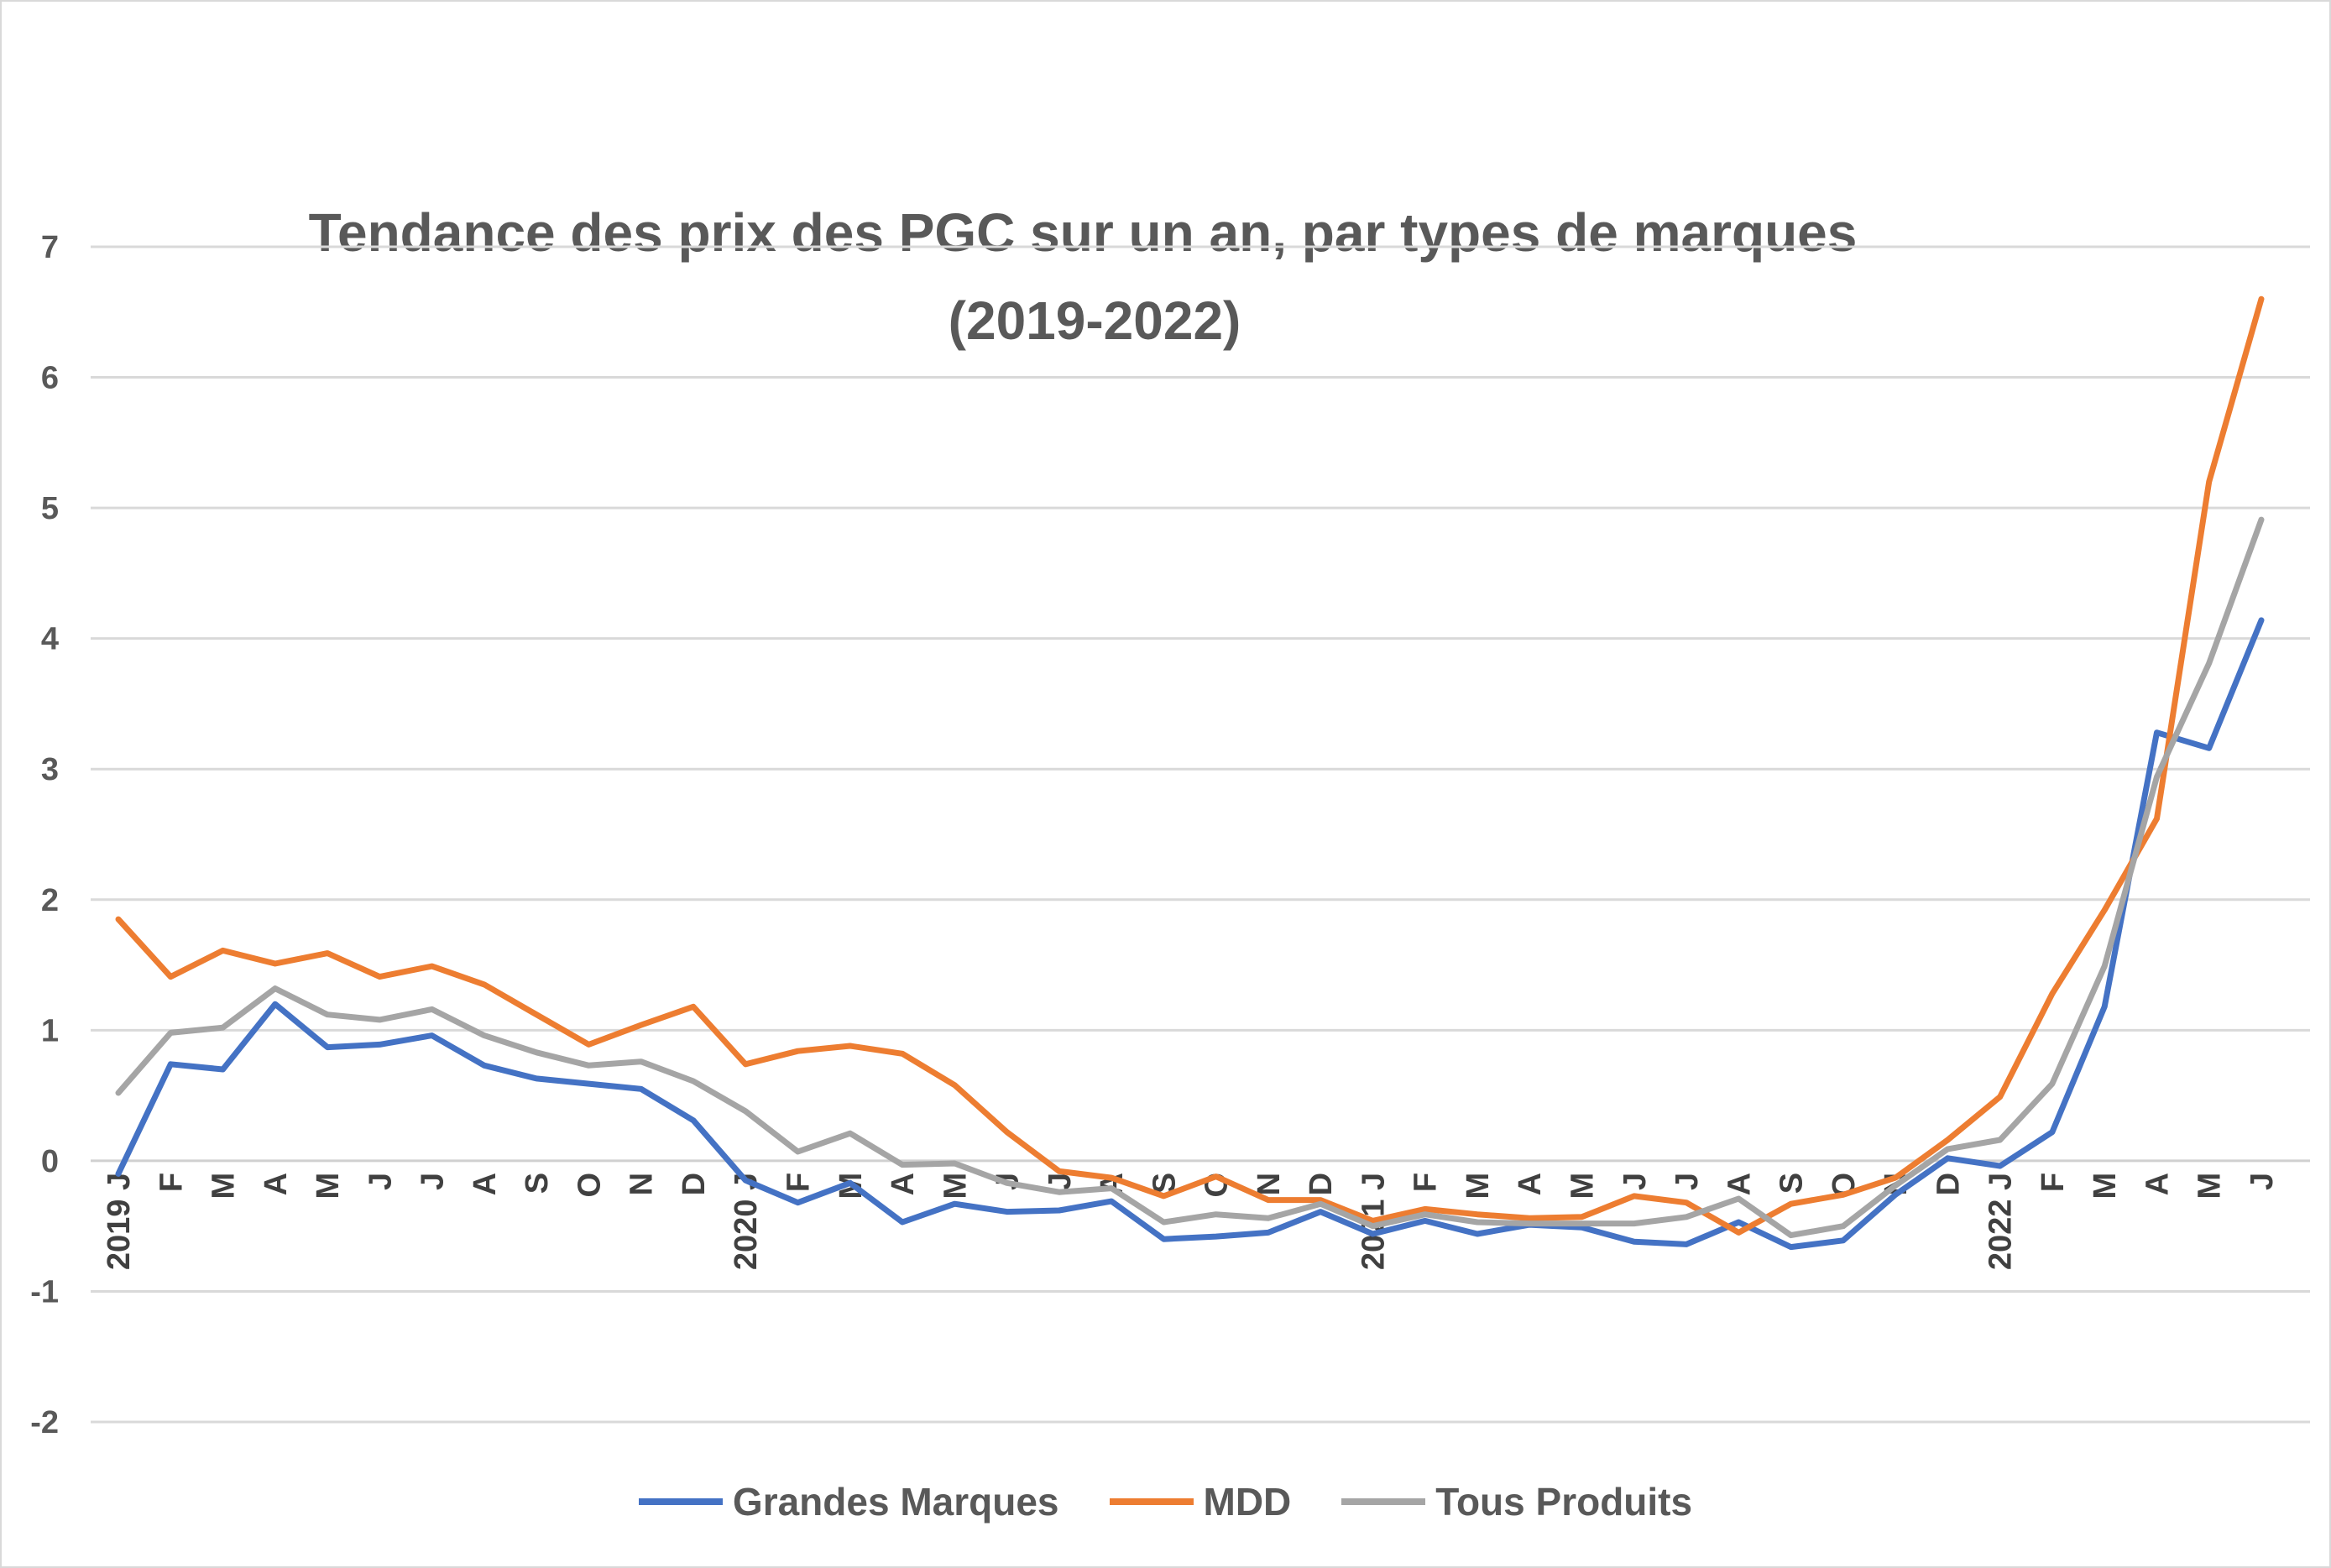 Image resolution: width=2331 pixels, height=1568 pixels. What do you see at coordinates (1564, 1502) in the screenshot?
I see `legend-label: Tous Produits` at bounding box center [1564, 1502].